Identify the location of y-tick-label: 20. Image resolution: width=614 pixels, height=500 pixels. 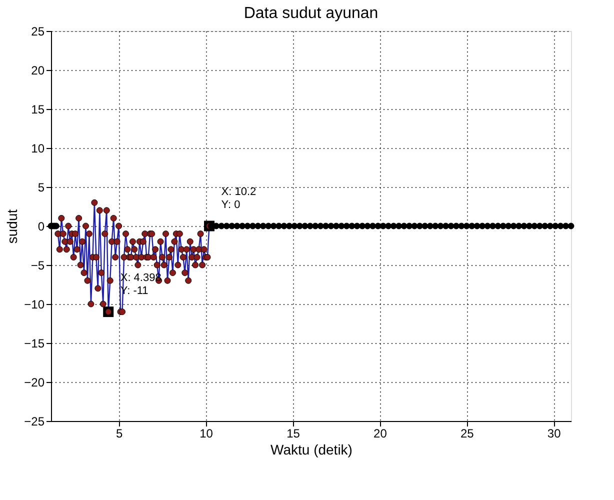
(38, 71).